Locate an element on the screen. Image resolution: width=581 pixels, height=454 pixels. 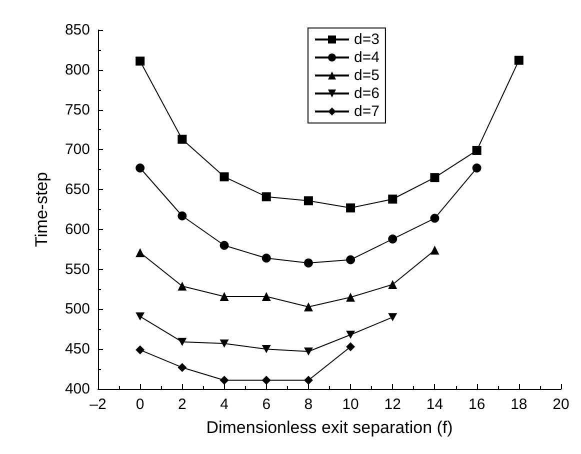
x-axis-title: Dimensionless exit separation (f) is located at coordinates (329, 427).